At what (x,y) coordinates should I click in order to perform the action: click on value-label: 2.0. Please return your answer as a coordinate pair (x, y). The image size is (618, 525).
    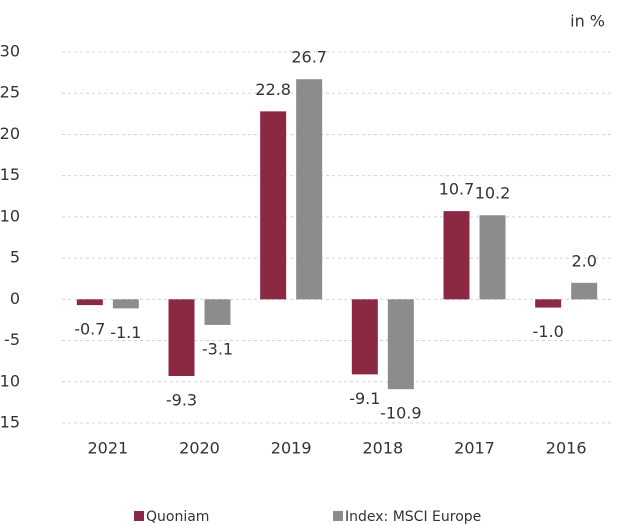
    Looking at the image, I should click on (583, 260).